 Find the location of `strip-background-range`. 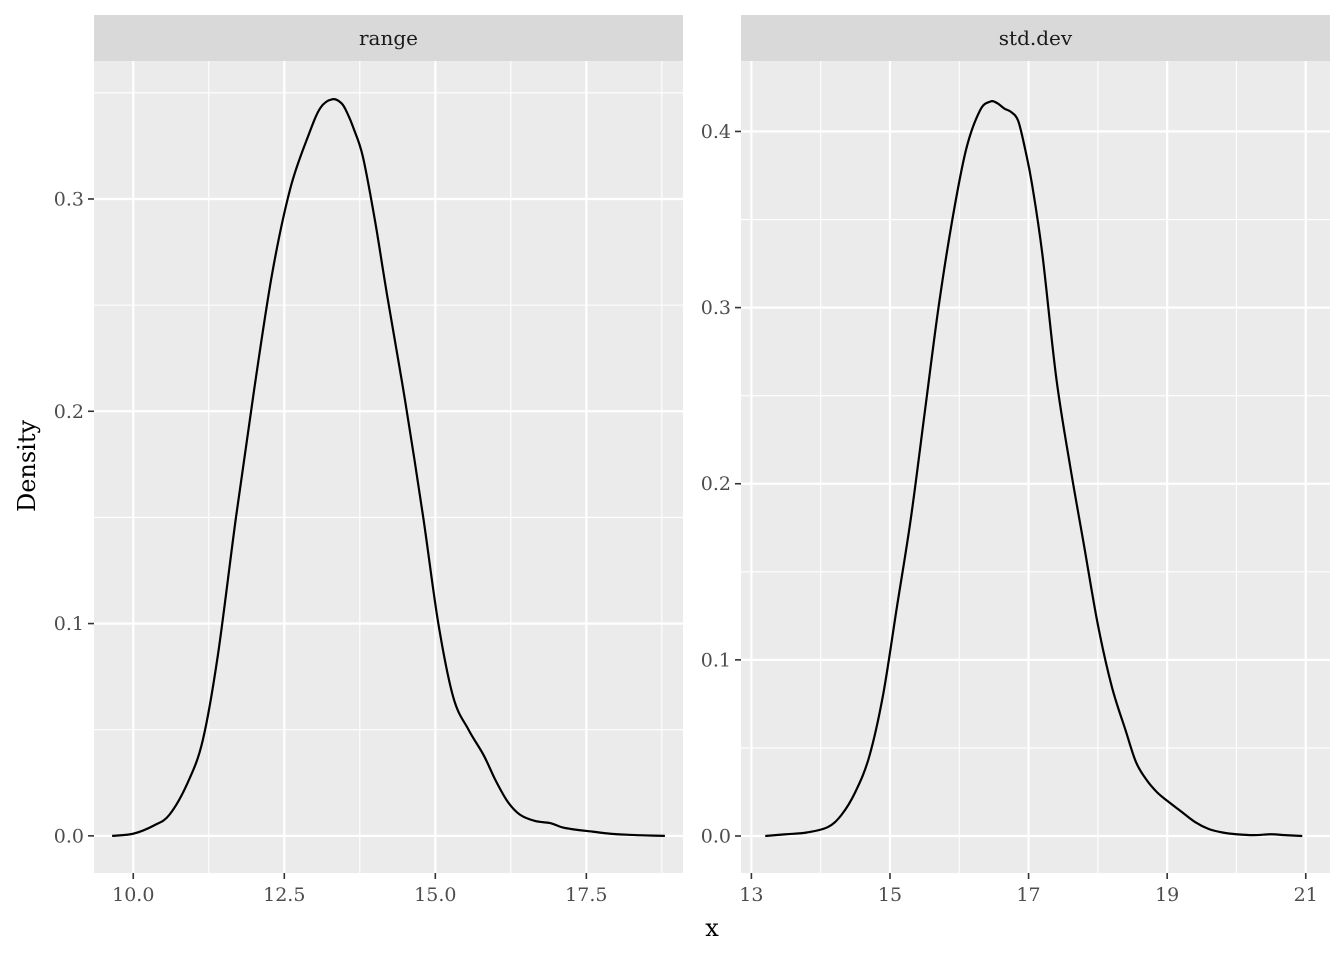

strip-background-range is located at coordinates (388, 38).